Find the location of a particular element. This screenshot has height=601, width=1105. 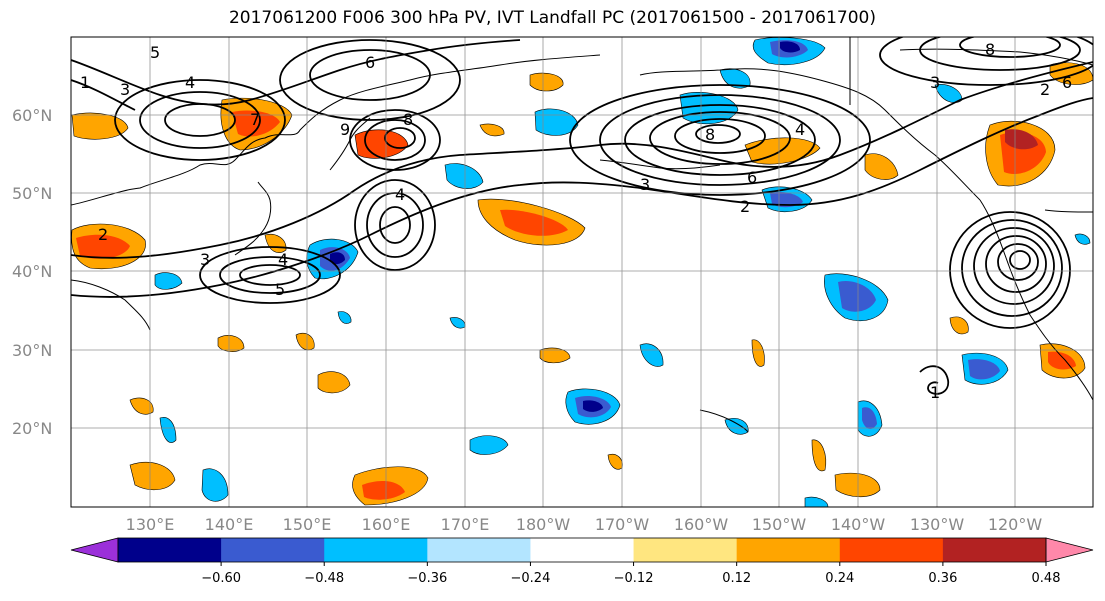

colorbar-tick-label: 0.36 is located at coordinates (942, 578).